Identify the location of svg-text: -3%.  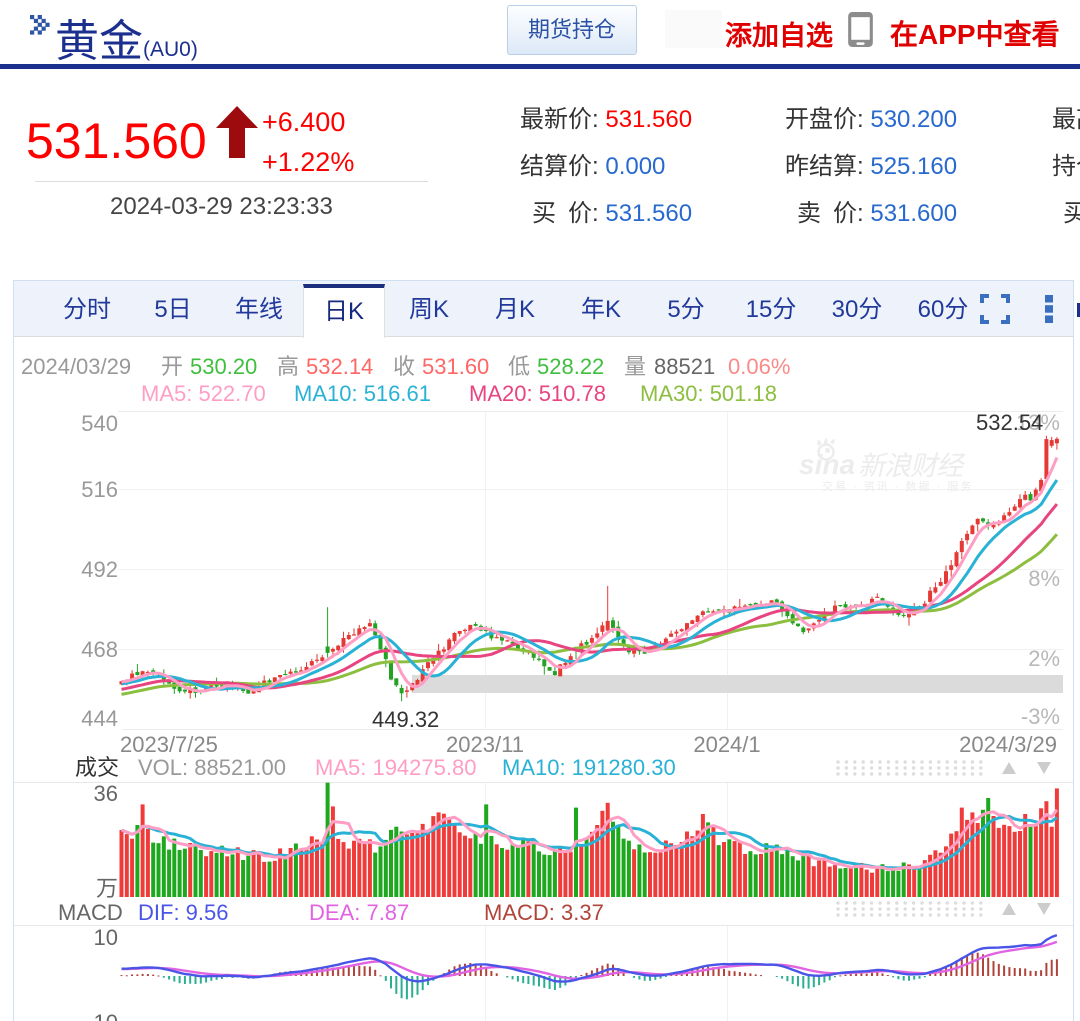
(1040, 716).